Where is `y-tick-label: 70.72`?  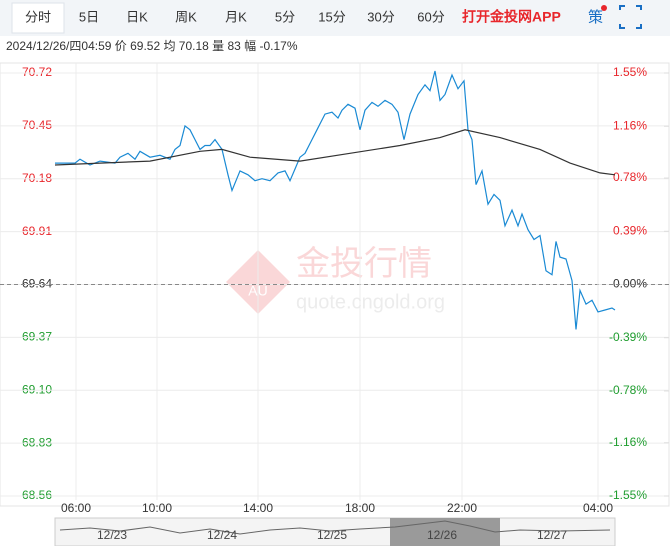 y-tick-label: 70.72 is located at coordinates (37, 72).